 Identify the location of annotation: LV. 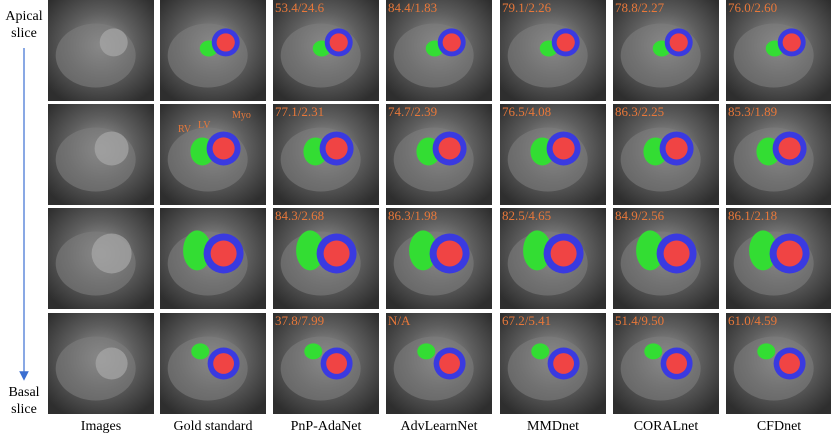
(204, 125).